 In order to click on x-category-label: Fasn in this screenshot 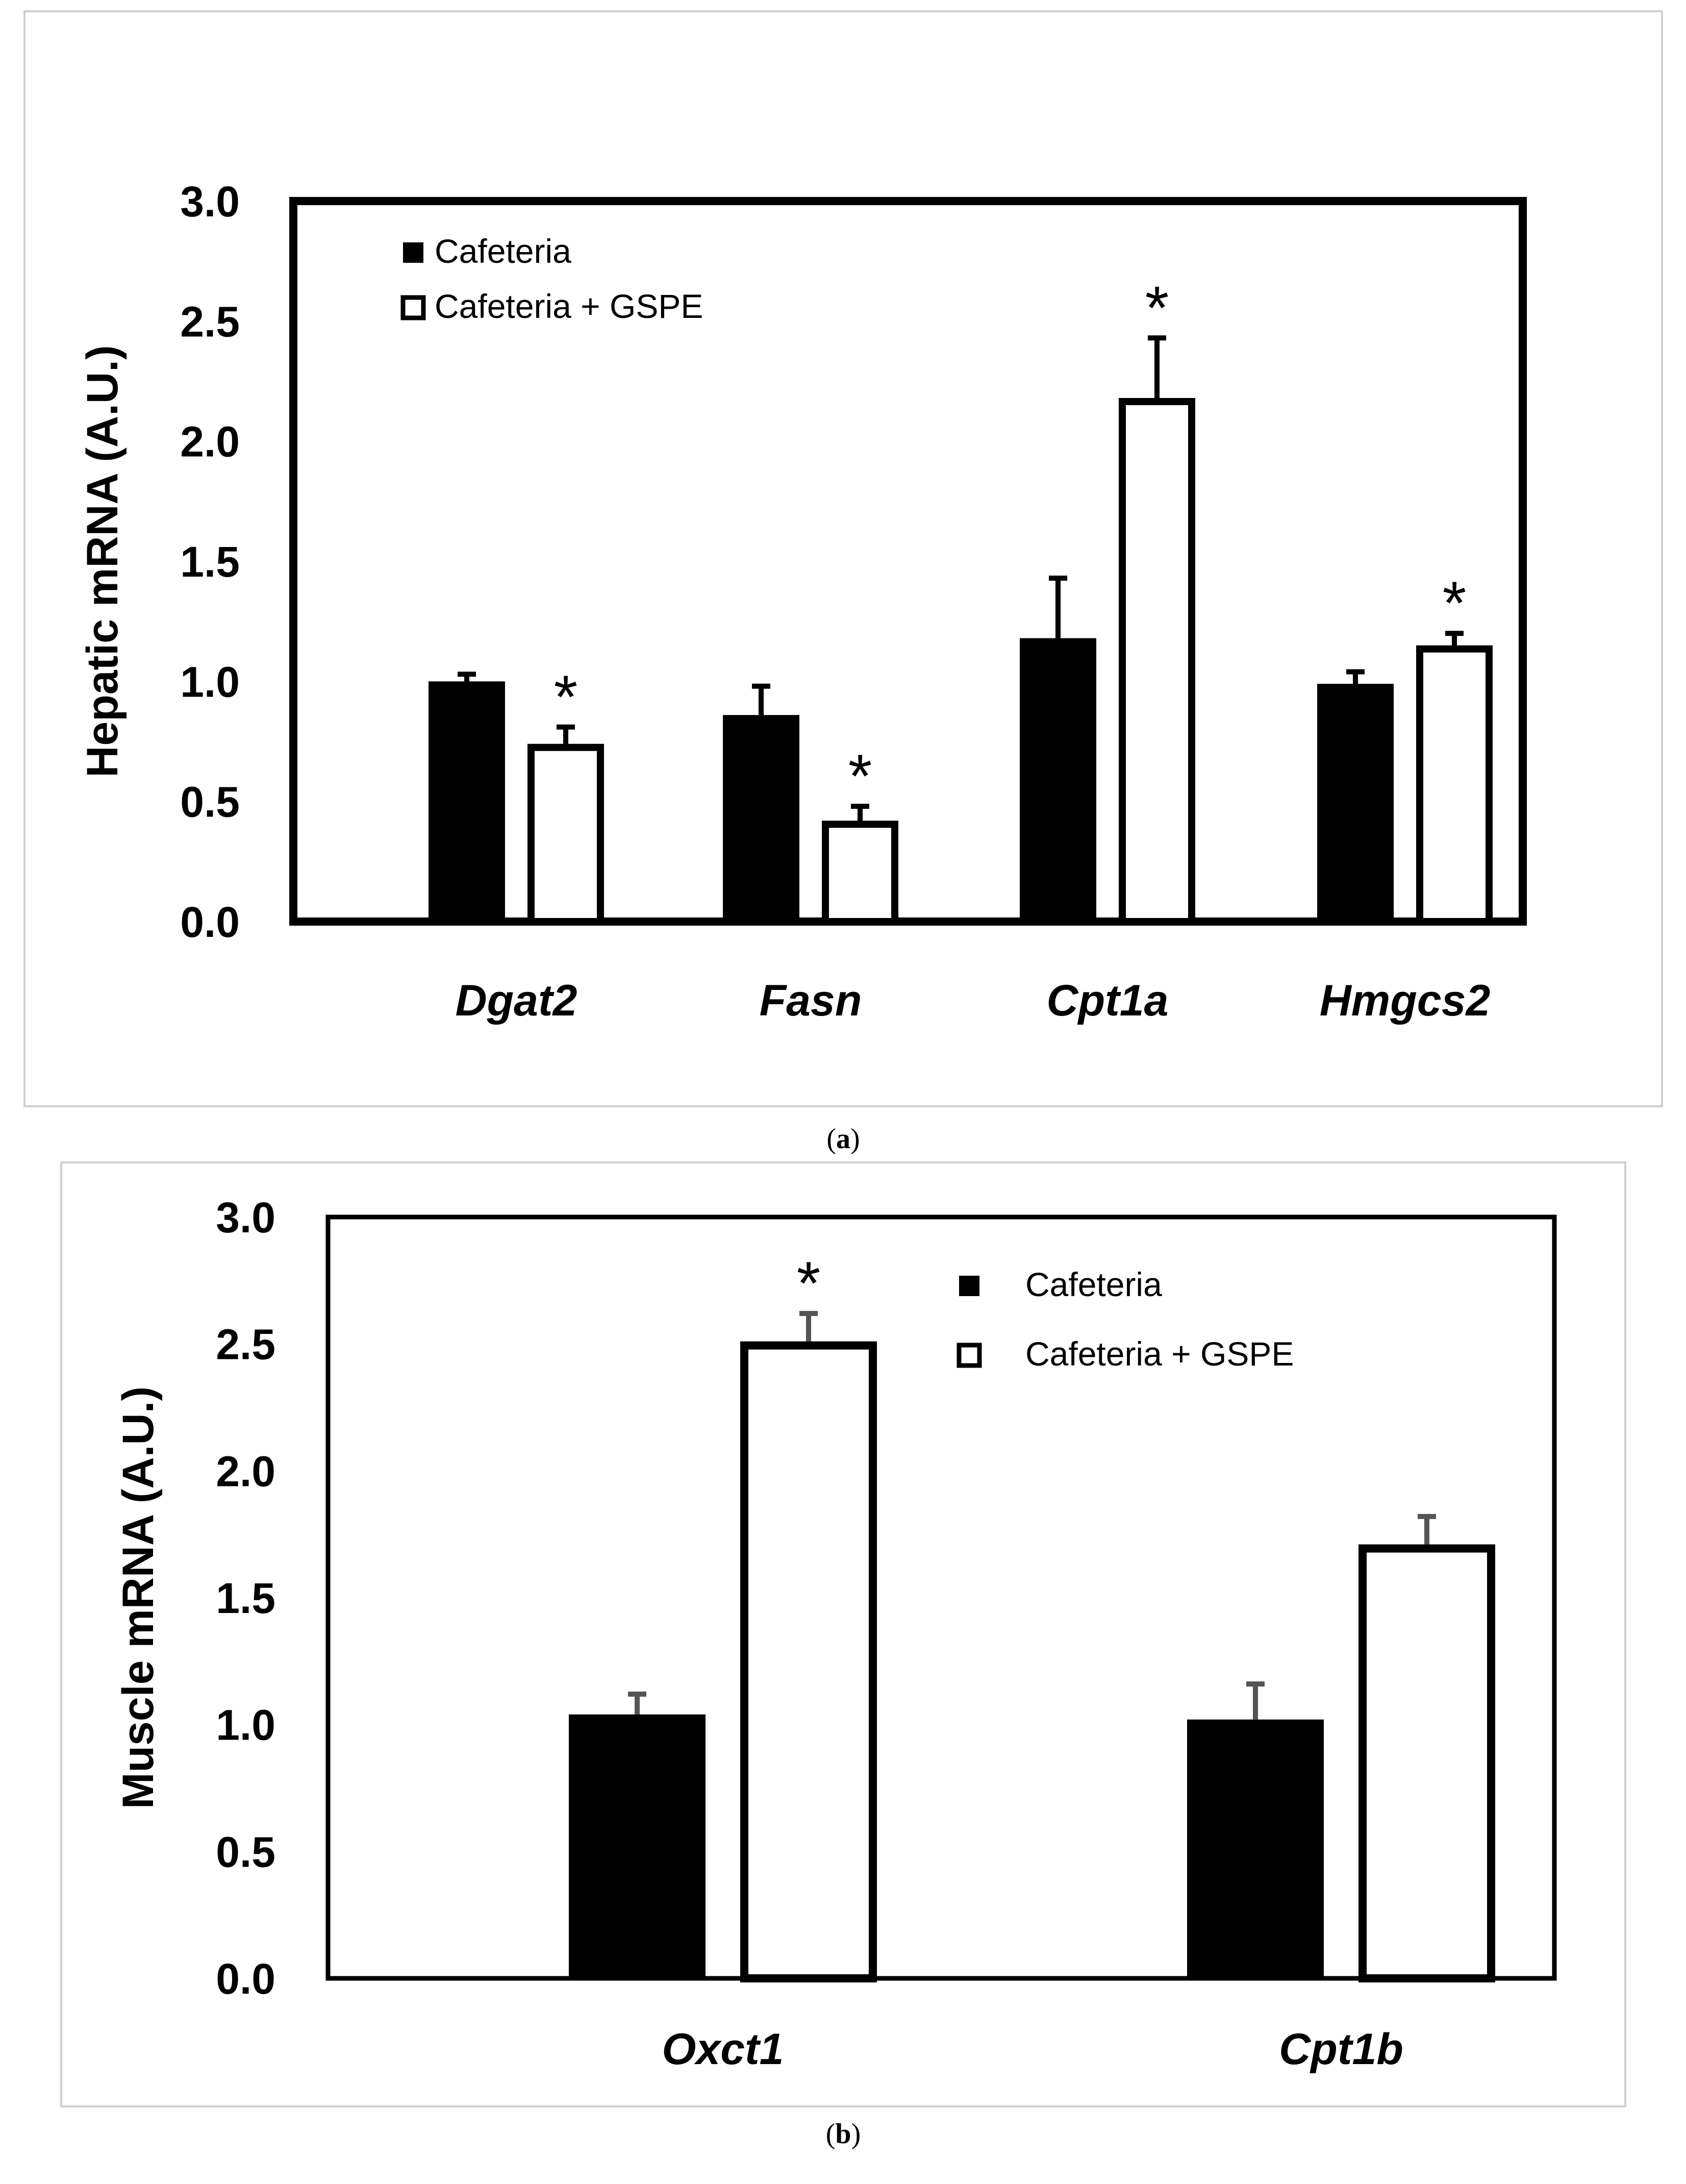, I will do `click(811, 1000)`.